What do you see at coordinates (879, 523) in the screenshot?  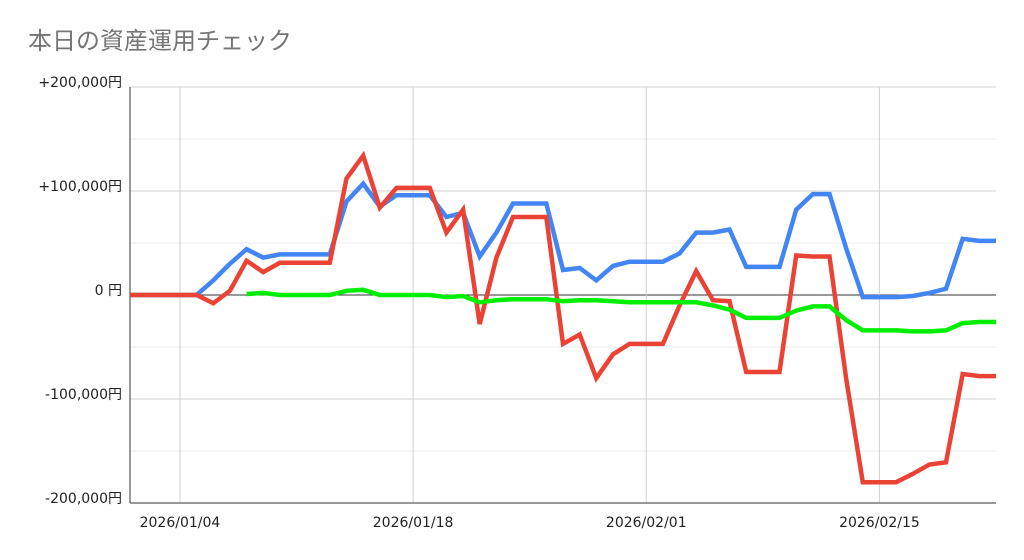 I see `x-tick-label: 2026/02/15` at bounding box center [879, 523].